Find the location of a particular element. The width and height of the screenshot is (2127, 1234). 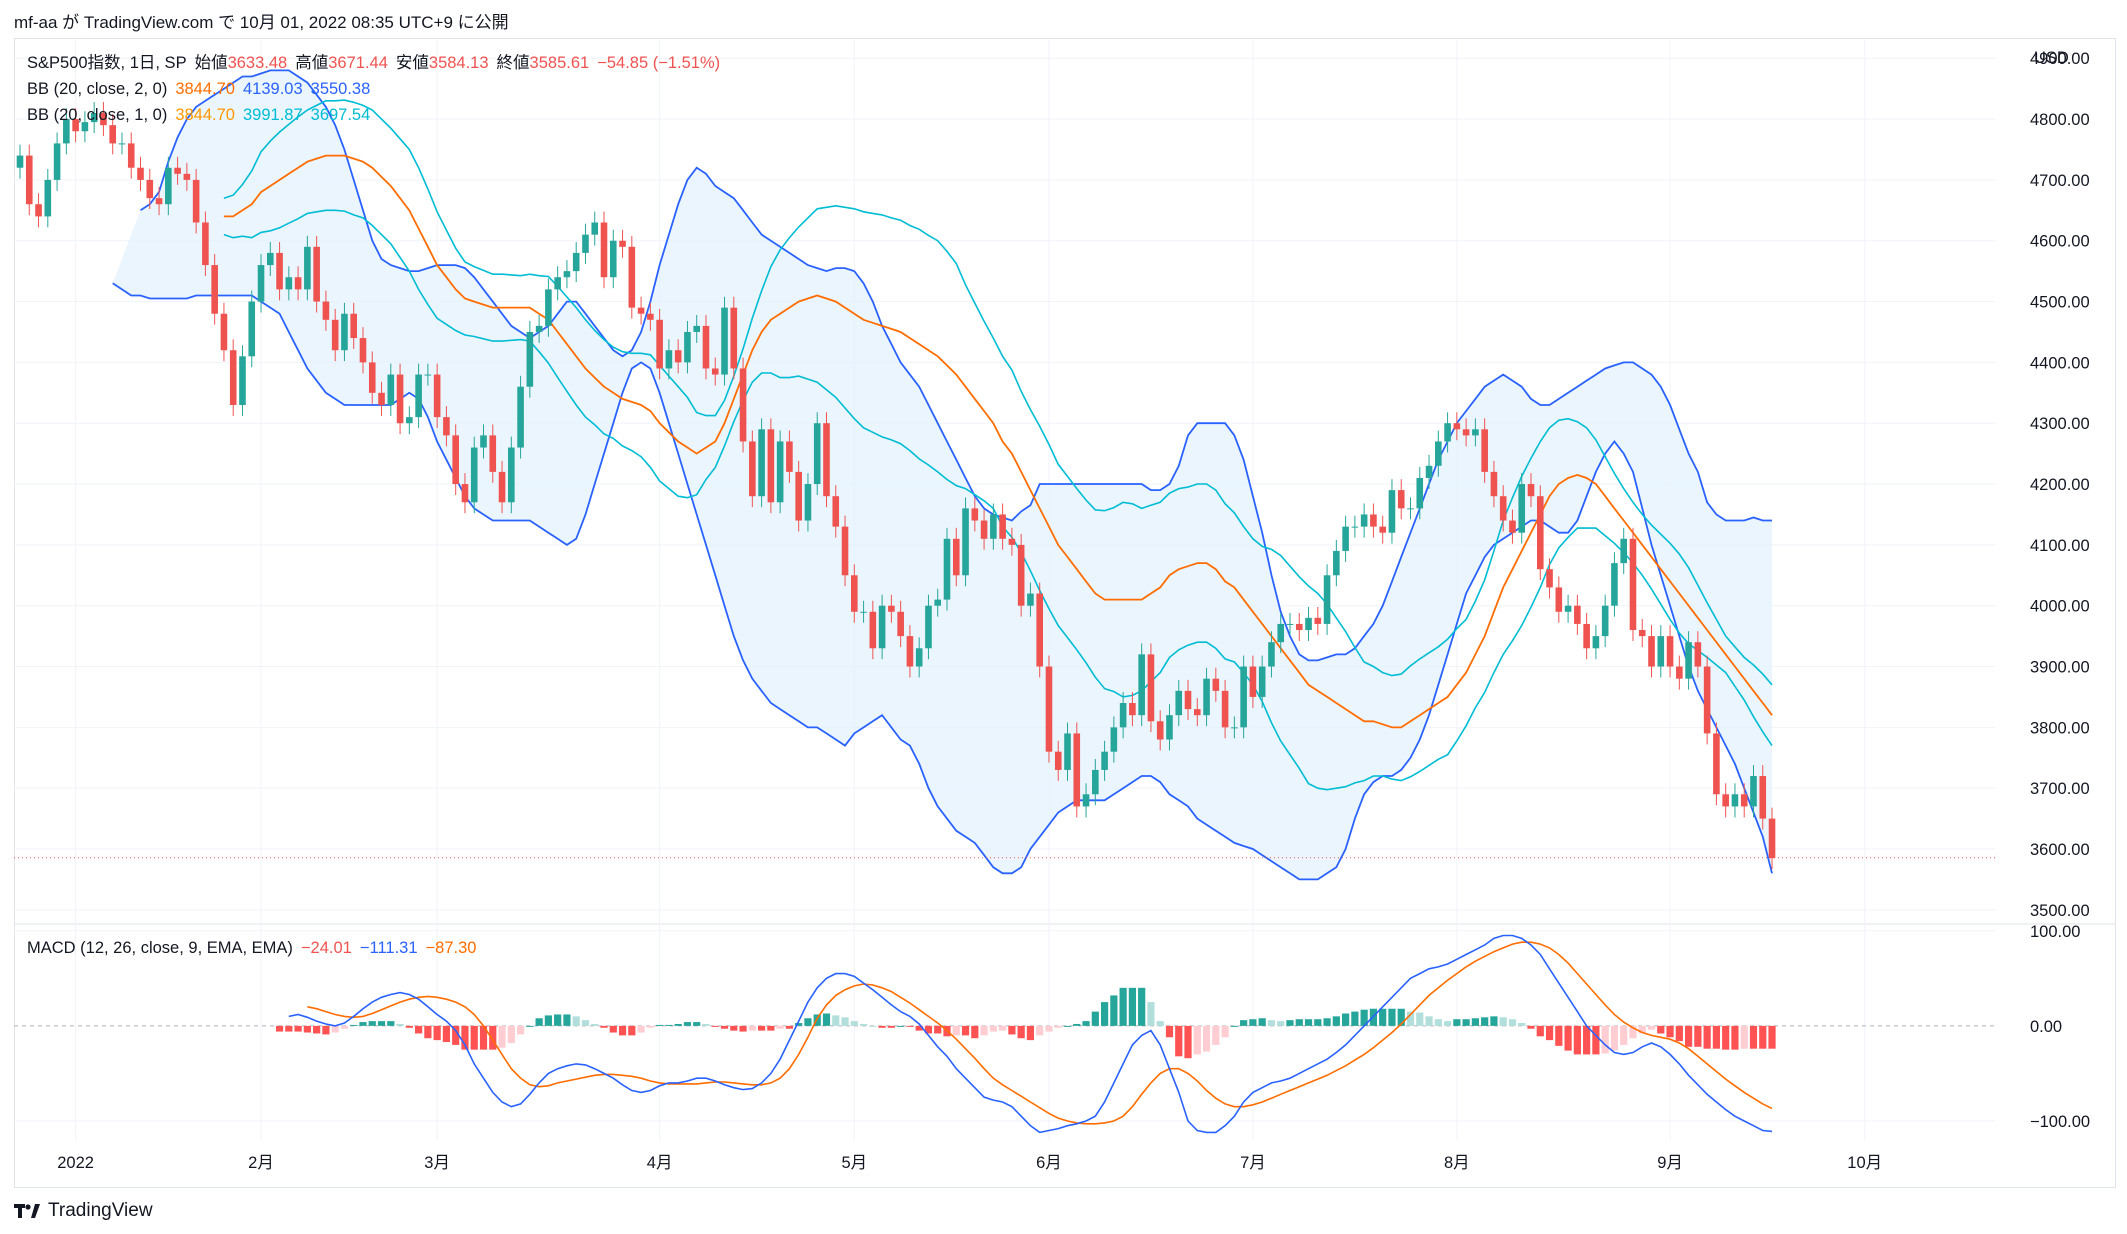

legend-bb1-label: BB (20, close, 2, 0) is located at coordinates (97, 89).